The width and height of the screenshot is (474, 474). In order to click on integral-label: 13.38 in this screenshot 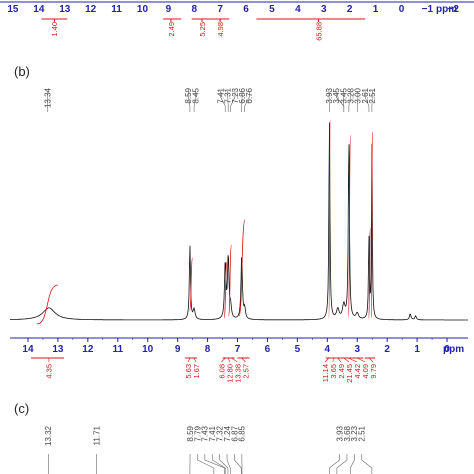, I will do `click(237, 373)`.